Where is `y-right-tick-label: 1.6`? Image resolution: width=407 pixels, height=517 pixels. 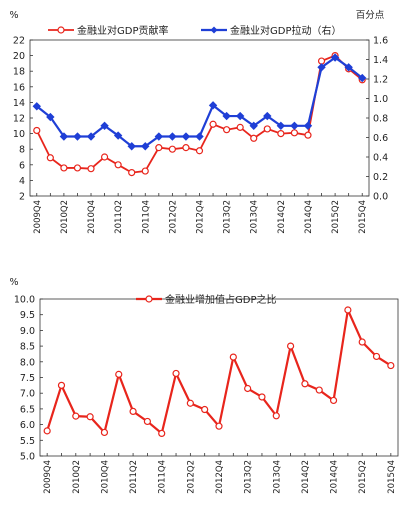
y-right-tick-label: 1.6 is located at coordinates (380, 41).